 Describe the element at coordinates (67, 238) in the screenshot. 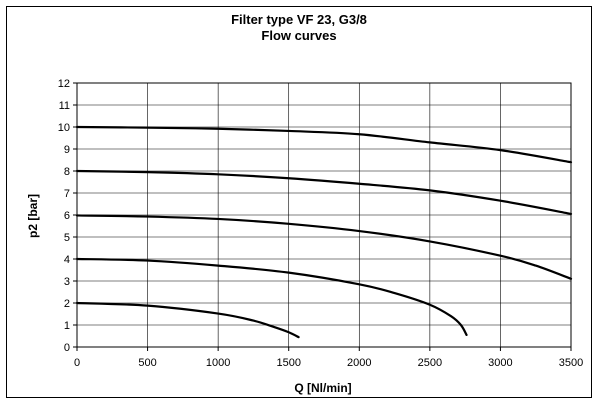

I see `y-tick-label: 5` at that location.